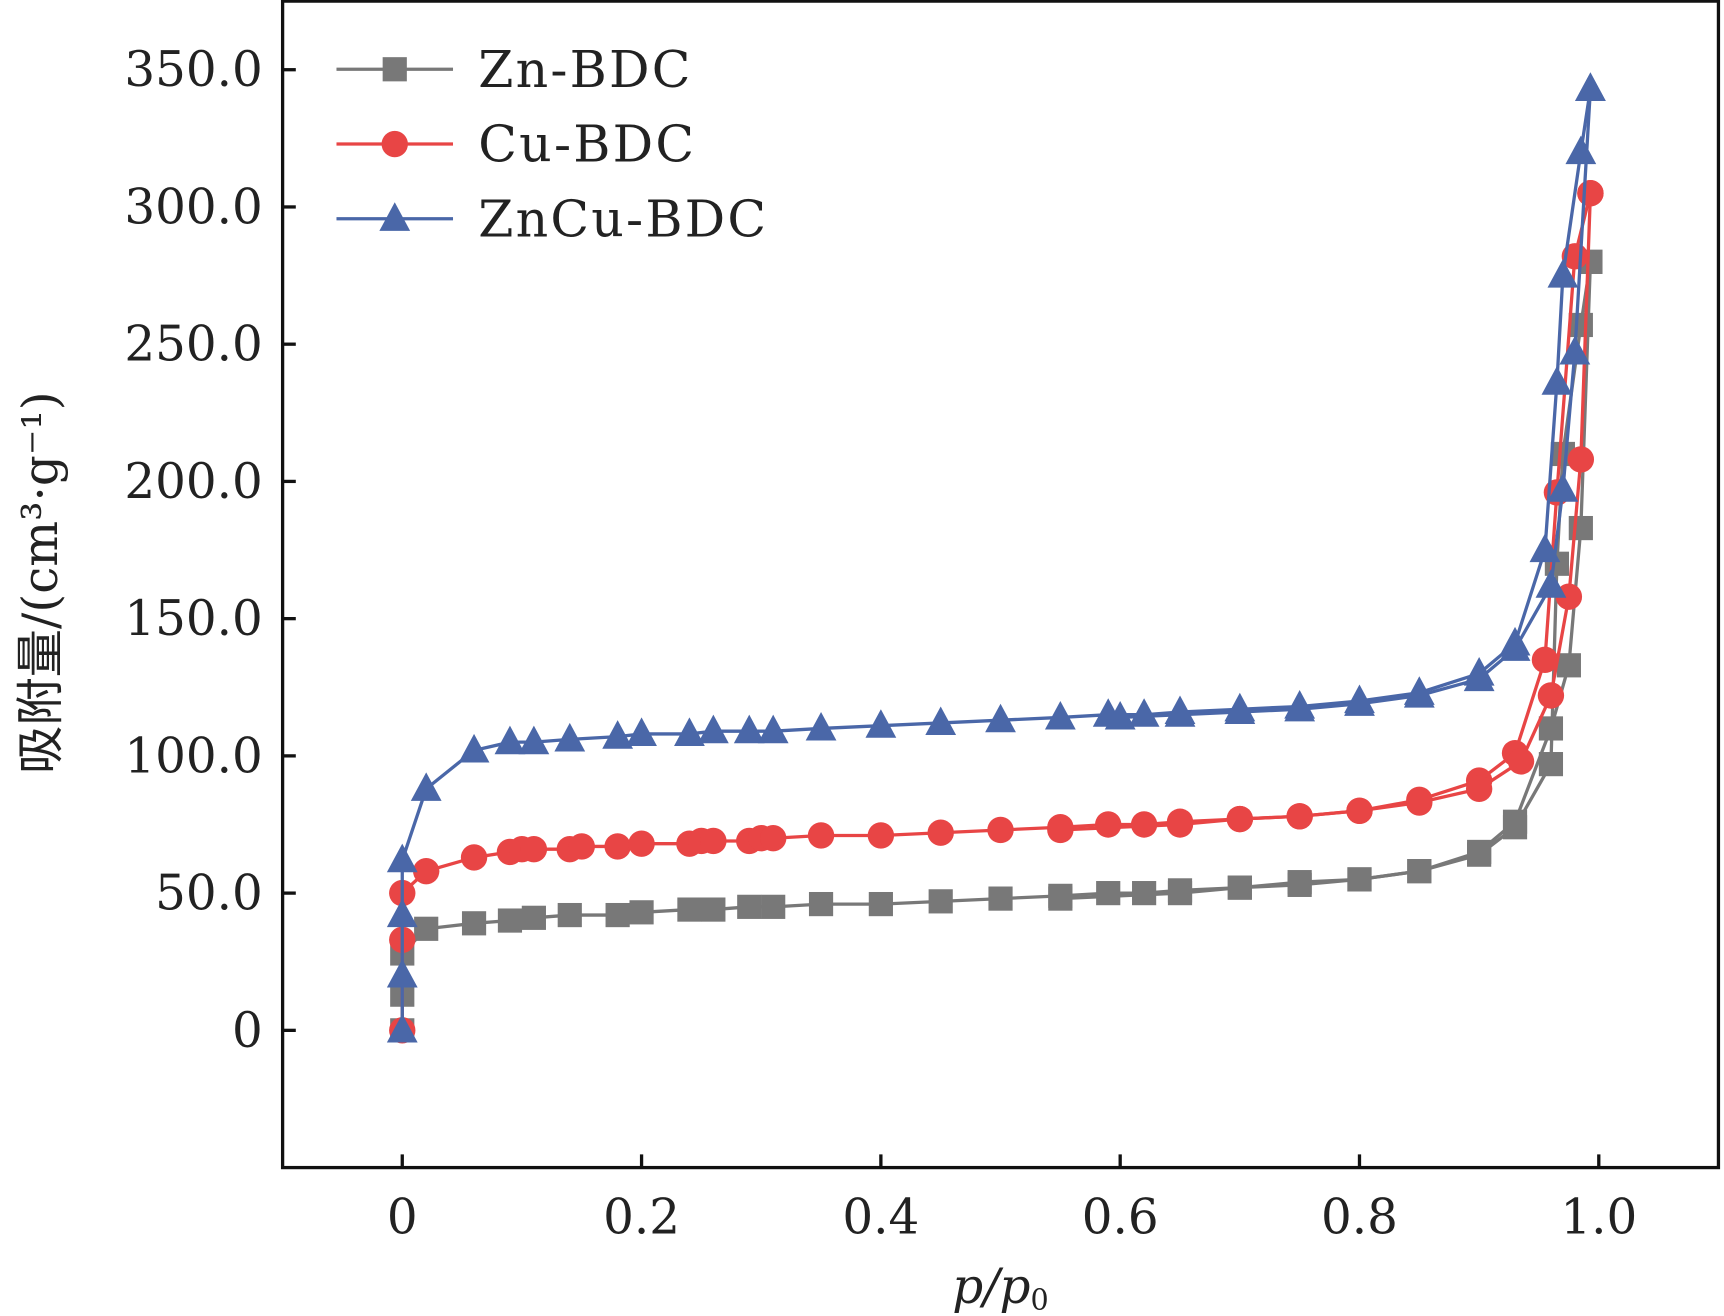 The image size is (1724, 1316). I want to click on y-tick-label: 200.0, so click(193, 482).